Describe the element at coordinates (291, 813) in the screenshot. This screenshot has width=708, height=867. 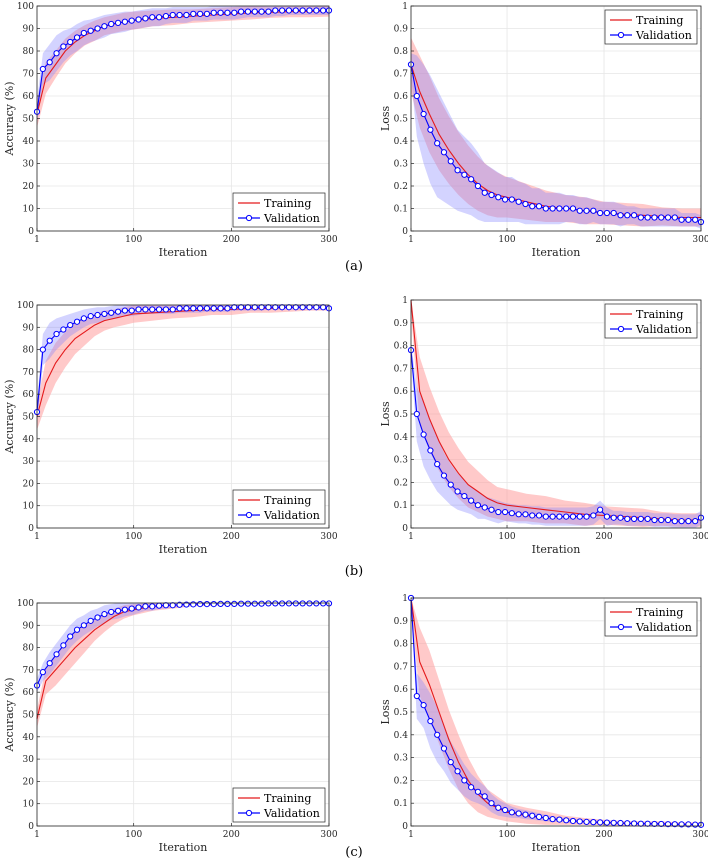
I see `legend-validation-label: Validation` at that location.